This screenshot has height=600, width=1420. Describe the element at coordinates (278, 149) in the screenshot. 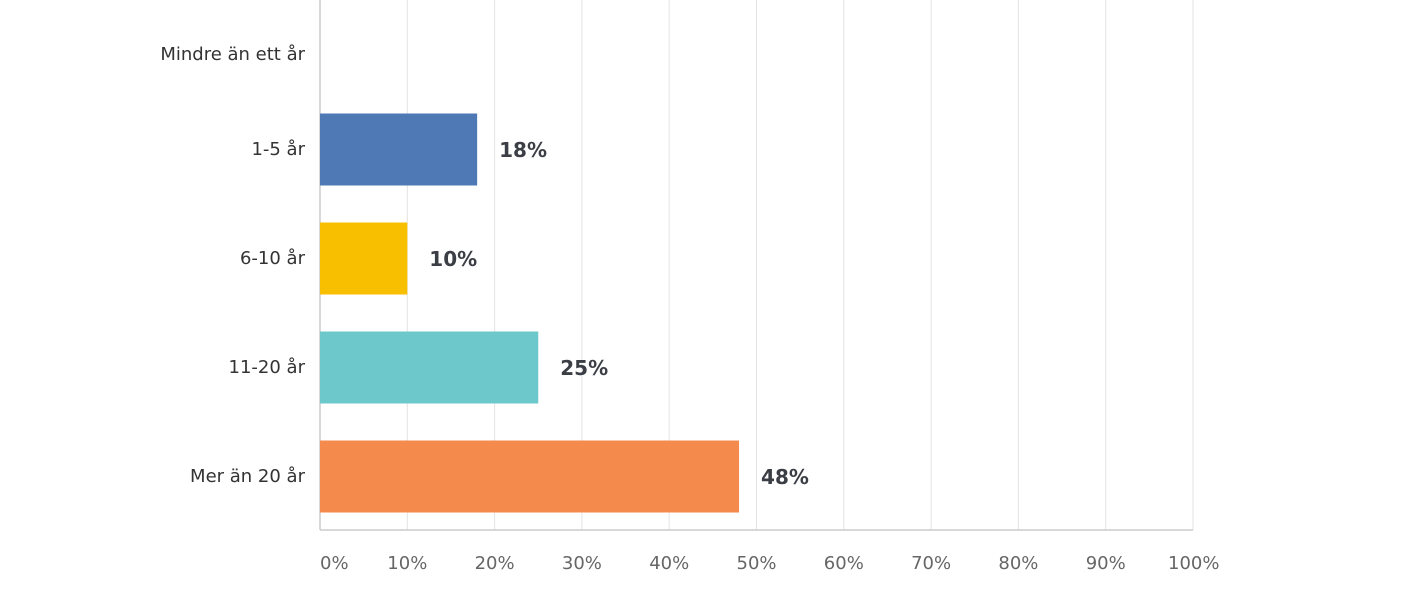

I see `category-label: 1-5 år` at that location.